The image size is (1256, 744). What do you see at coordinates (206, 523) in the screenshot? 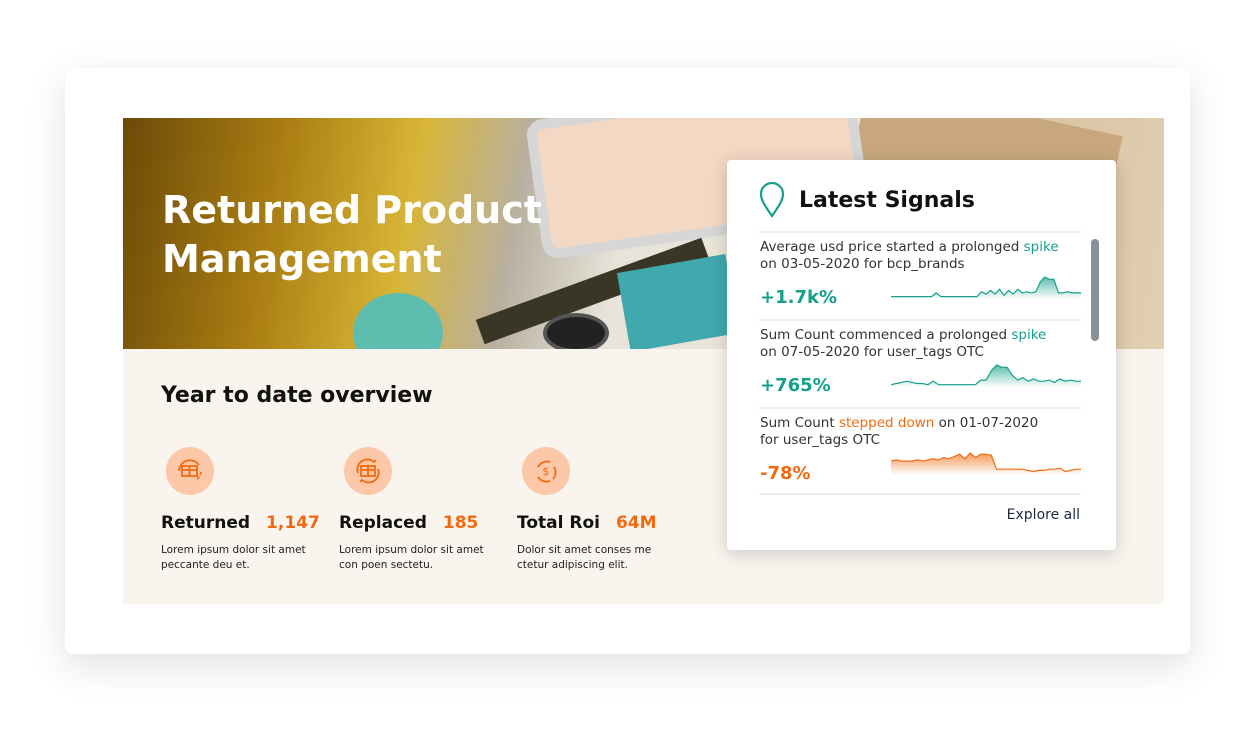
I see `stat-label: Returned` at bounding box center [206, 523].